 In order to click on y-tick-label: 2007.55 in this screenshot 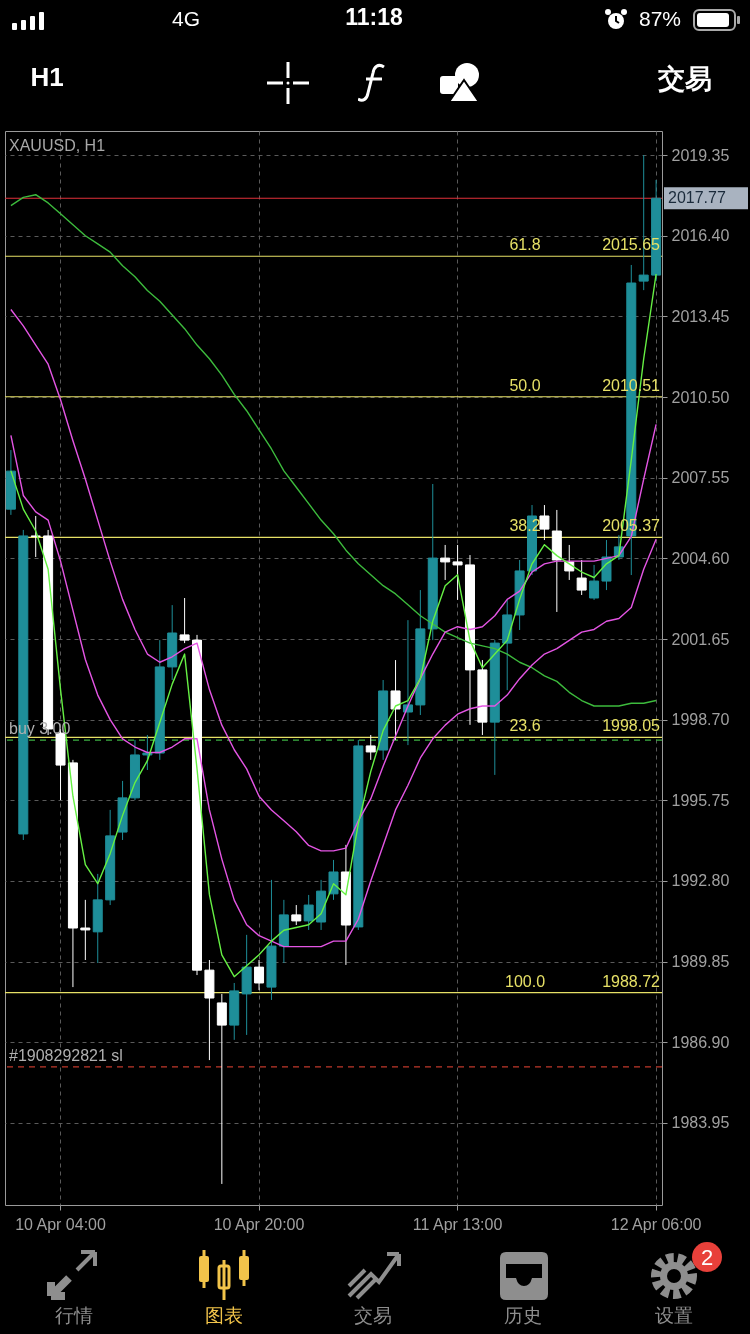, I will do `click(700, 478)`.